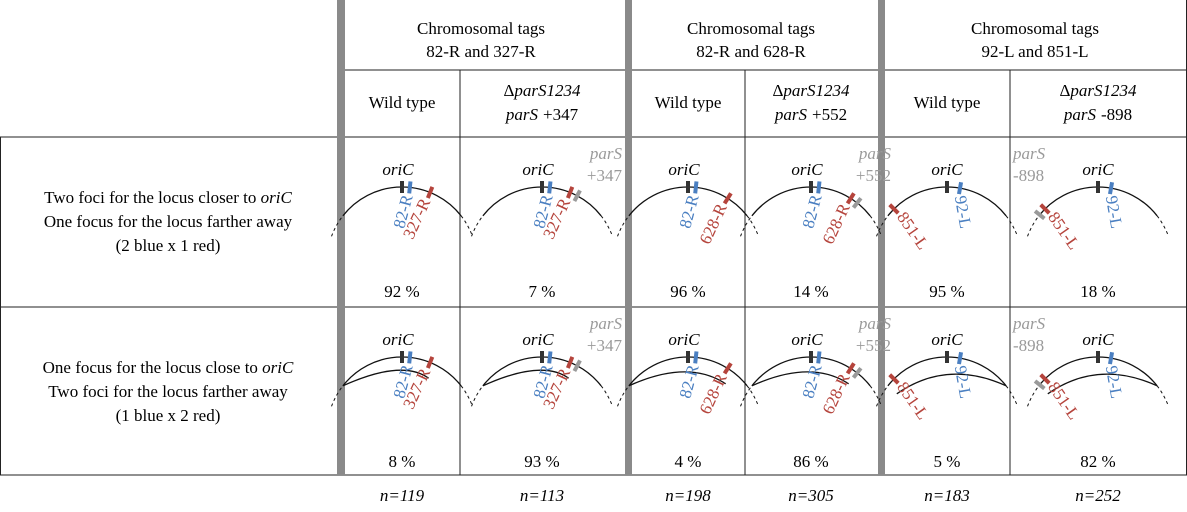 The height and width of the screenshot is (512, 1187). I want to click on percentage: 8 %, so click(402, 461).